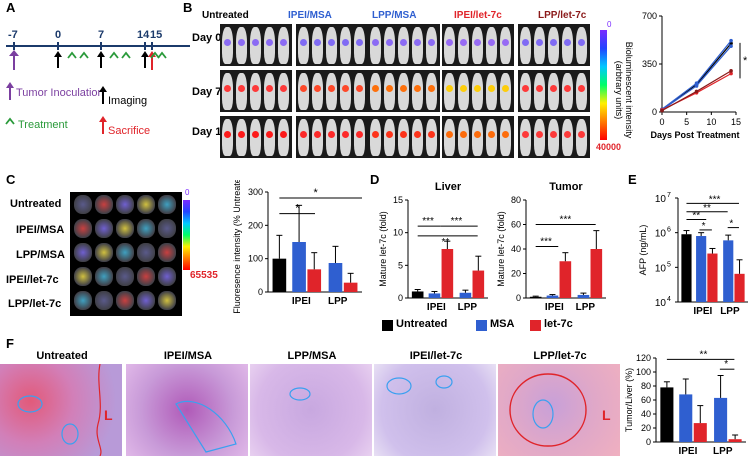  Describe the element at coordinates (694, 135) in the screenshot. I see `x-axis-label: Days Post Treatment` at that location.